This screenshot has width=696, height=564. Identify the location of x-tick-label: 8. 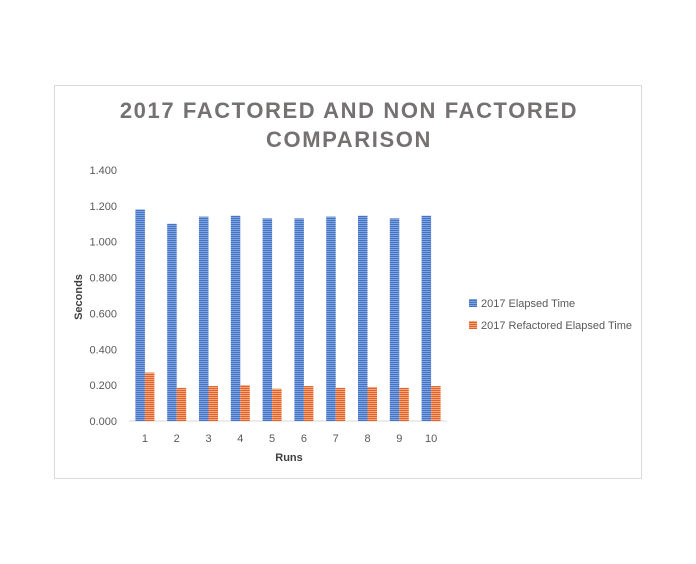
(367, 439).